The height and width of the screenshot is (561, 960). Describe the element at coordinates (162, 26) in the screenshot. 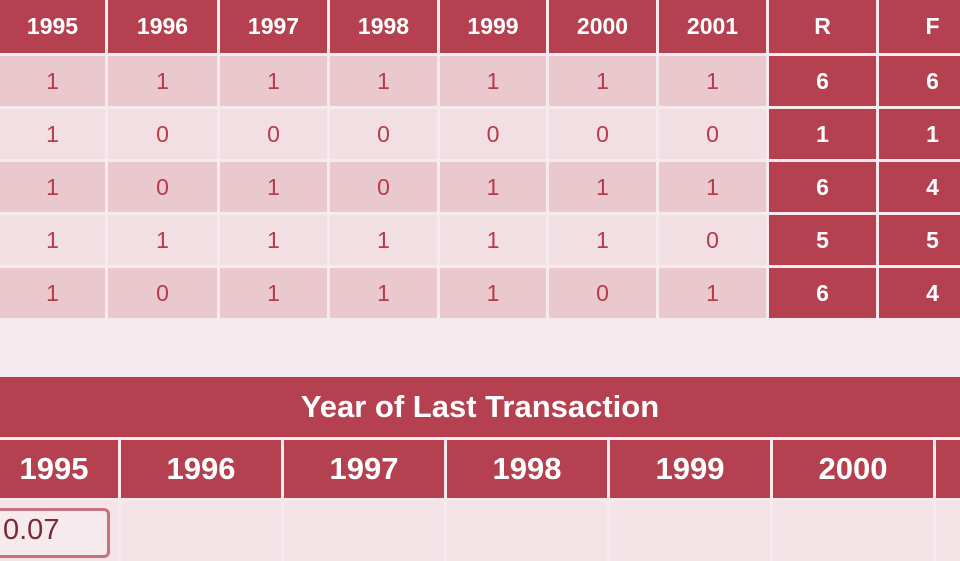

I see `header-1996: 1996` at that location.